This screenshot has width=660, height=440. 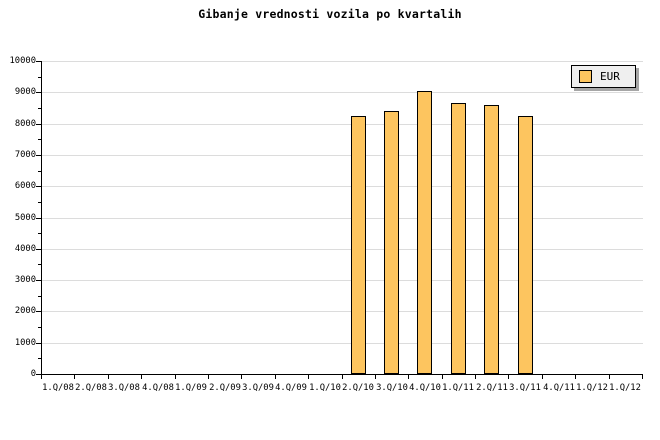 I want to click on x-axis-label: 2.Q/11, so click(x=492, y=388).